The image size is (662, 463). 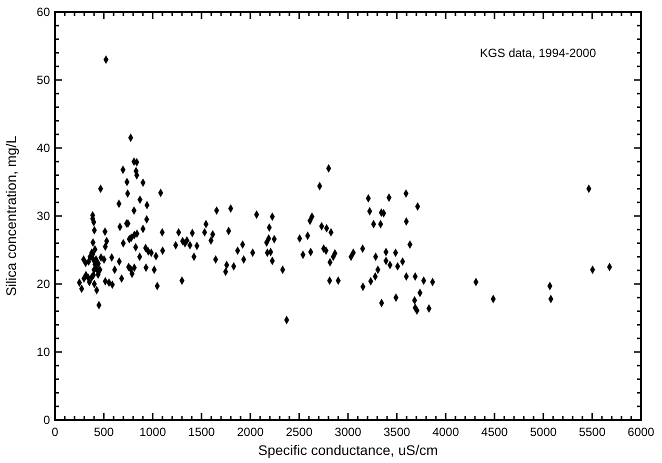 What do you see at coordinates (43, 148) in the screenshot?
I see `y-tick-label: 40` at bounding box center [43, 148].